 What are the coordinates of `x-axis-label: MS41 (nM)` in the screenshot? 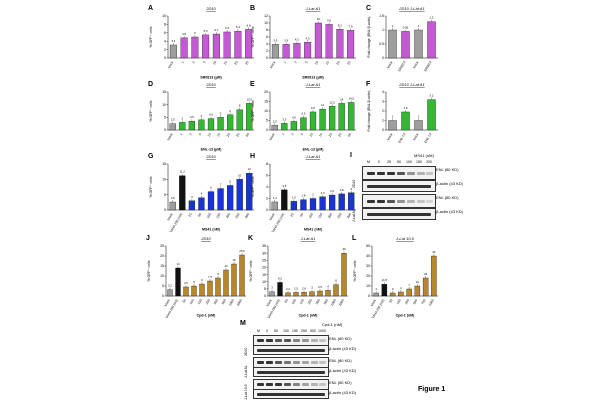 It's located at (211, 230).